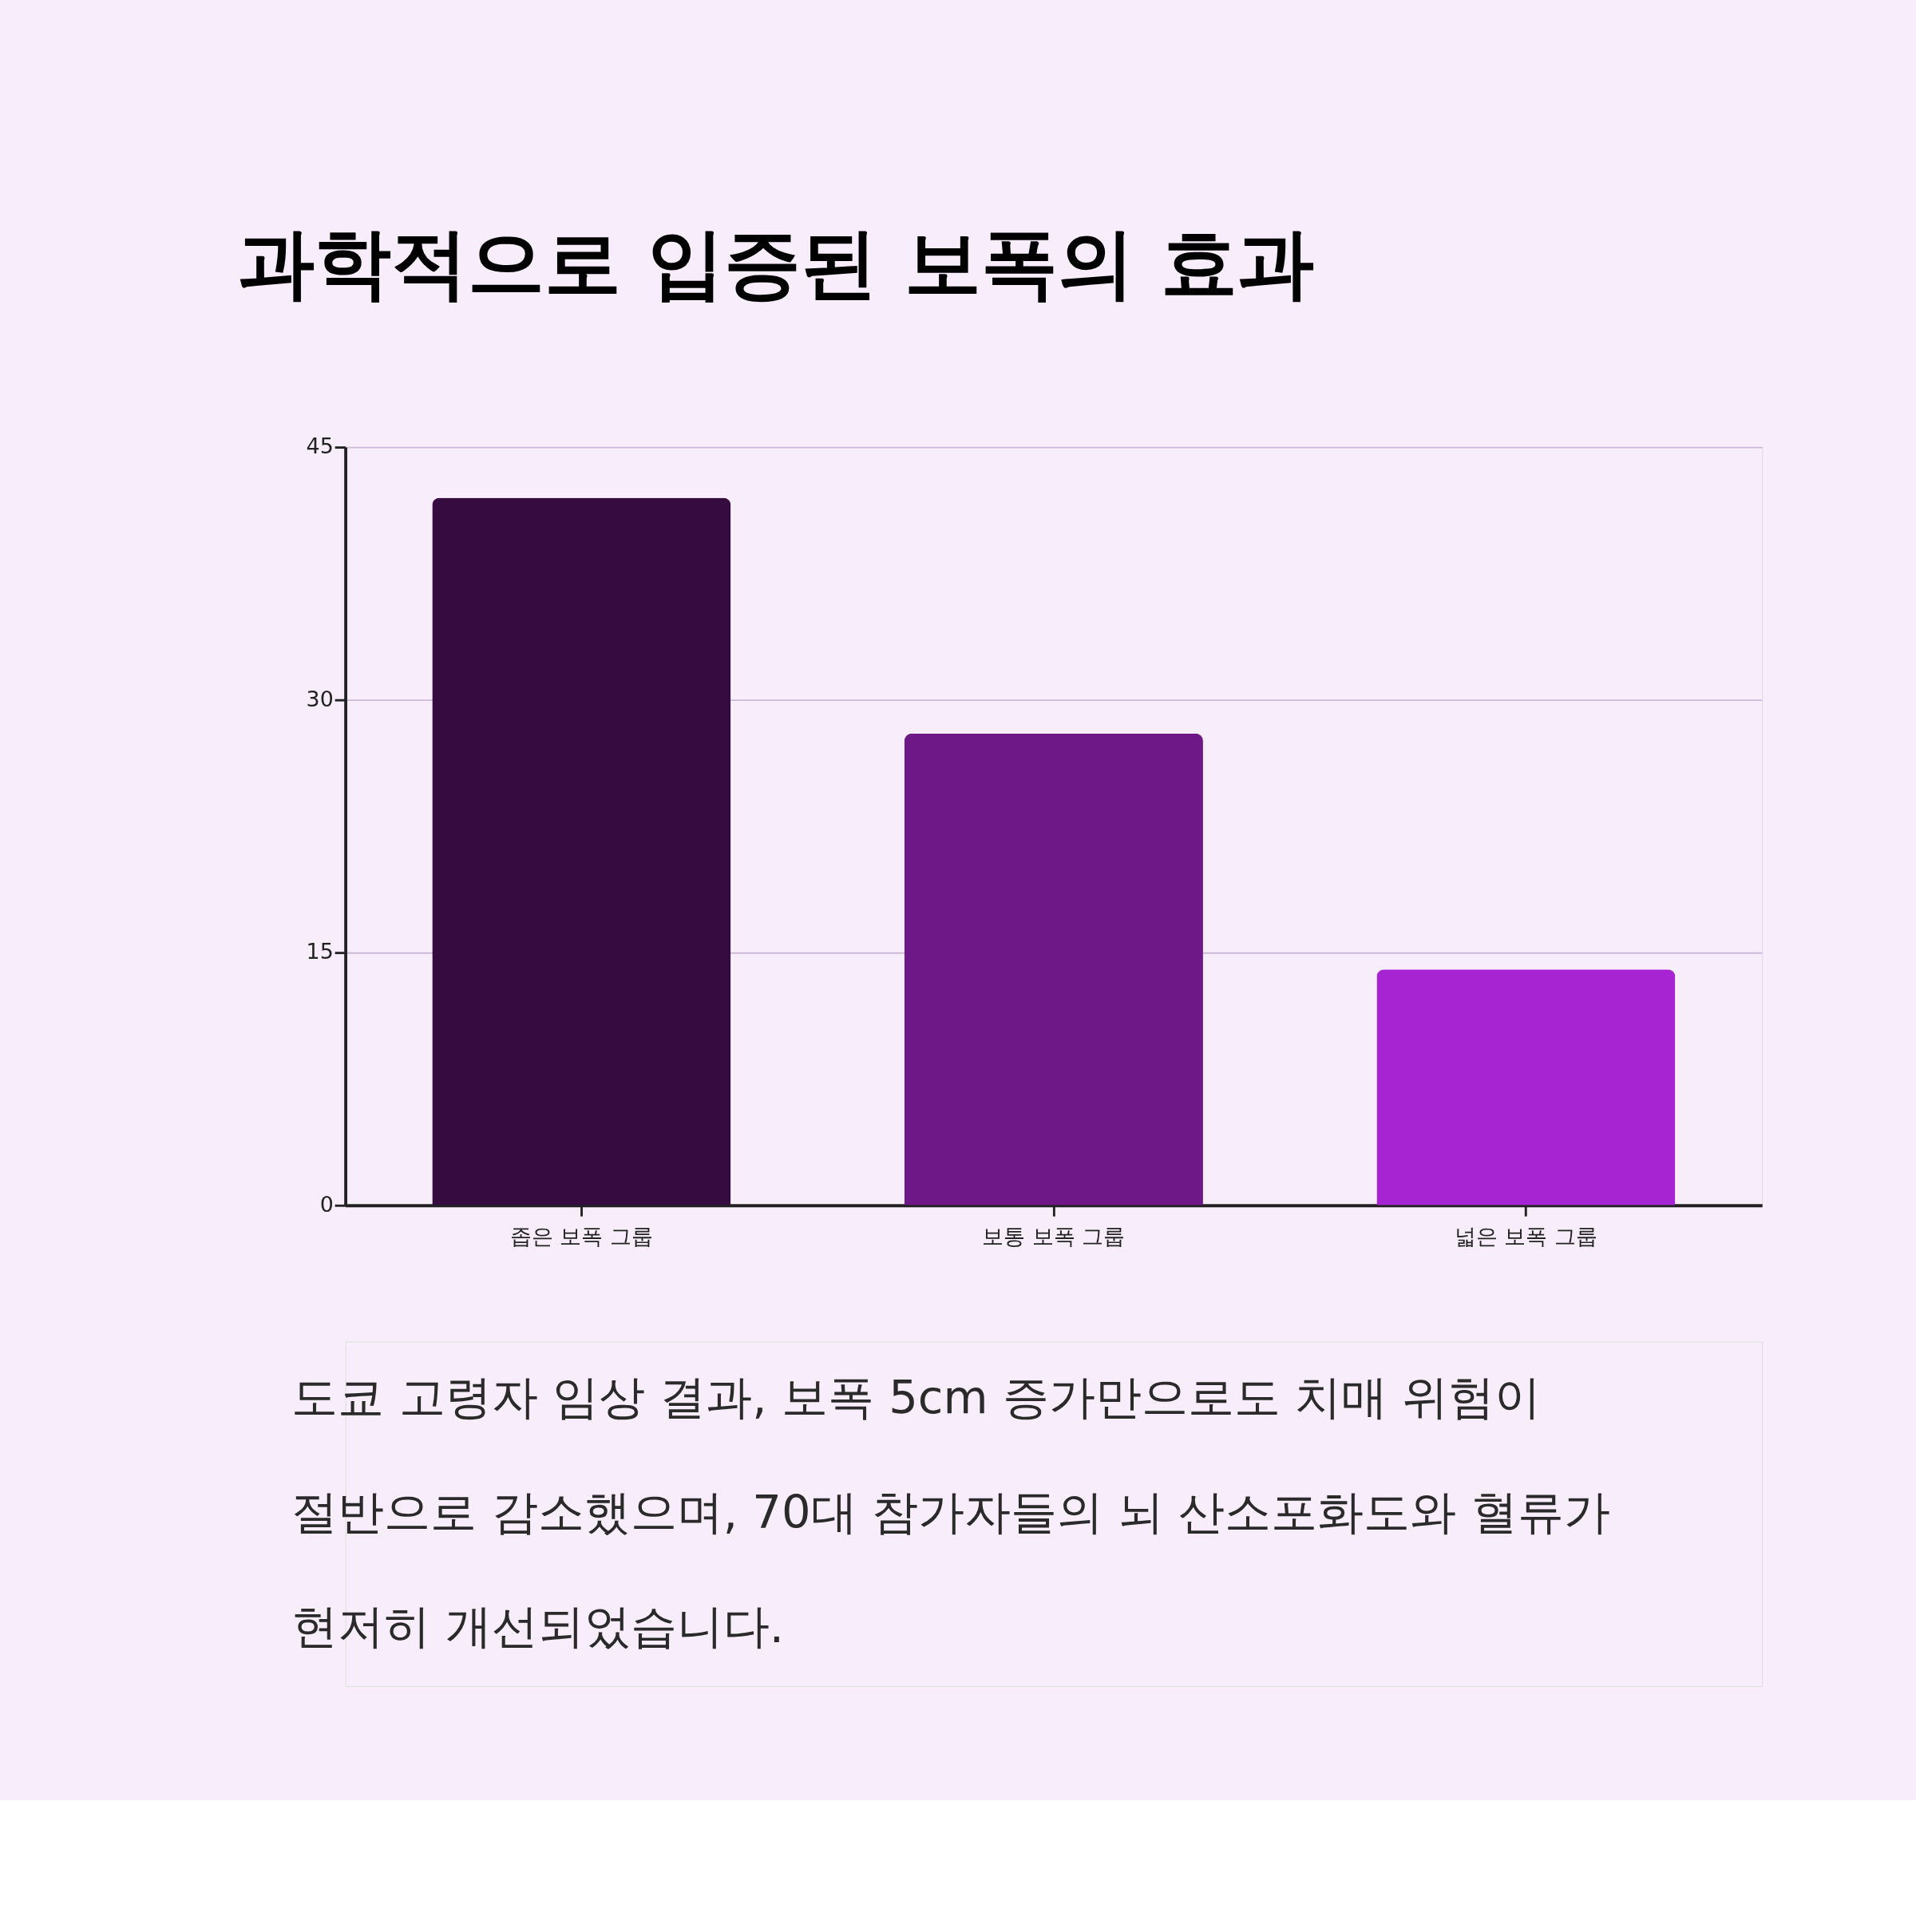 This screenshot has height=1932, width=1916. What do you see at coordinates (581, 1236) in the screenshot?
I see `x-tick-label: 좁은 보폭 그룹` at bounding box center [581, 1236].